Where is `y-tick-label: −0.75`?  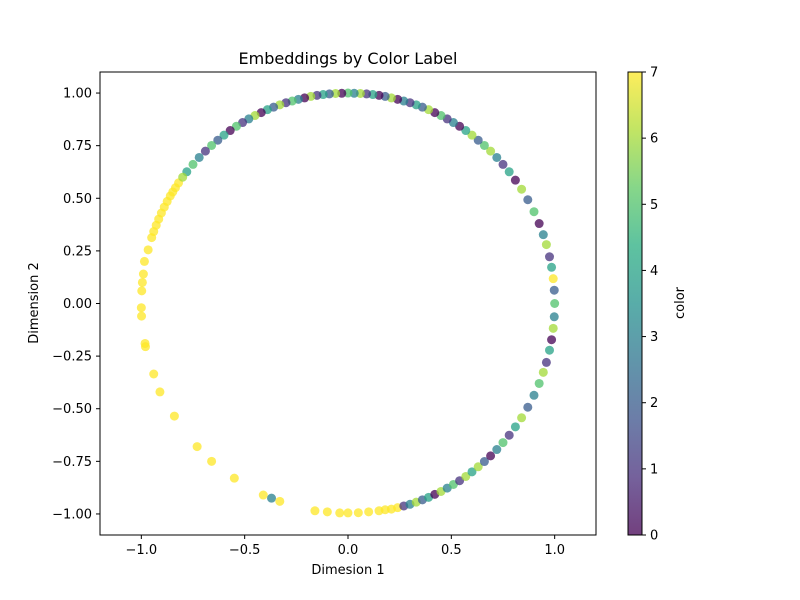
y-tick-label: −0.75 is located at coordinates (72, 462).